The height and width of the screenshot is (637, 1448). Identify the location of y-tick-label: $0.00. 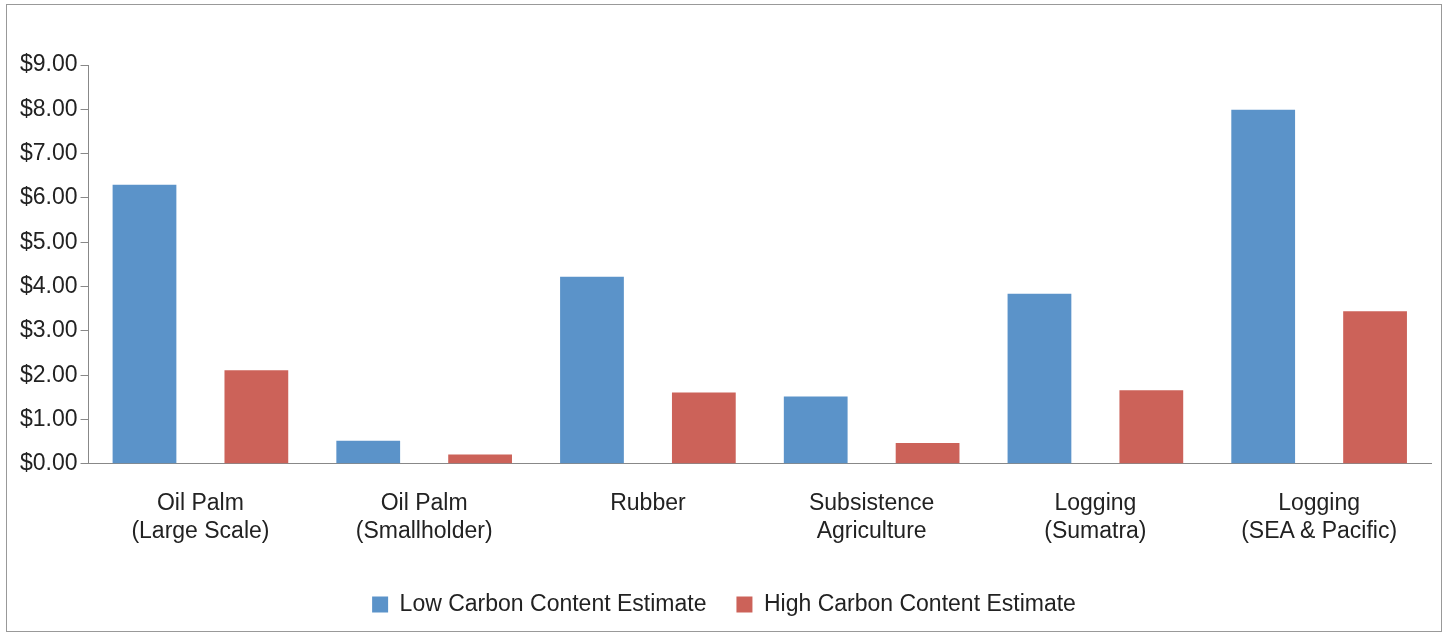
(48, 462).